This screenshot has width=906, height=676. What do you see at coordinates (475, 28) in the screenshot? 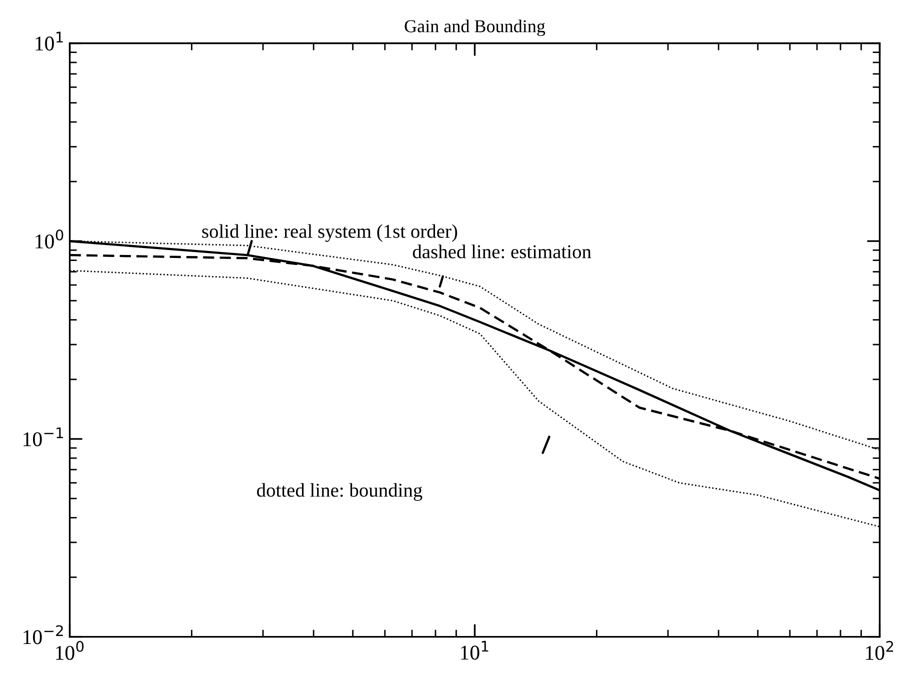
I see `chart-title: Gain and Bounding` at bounding box center [475, 28].